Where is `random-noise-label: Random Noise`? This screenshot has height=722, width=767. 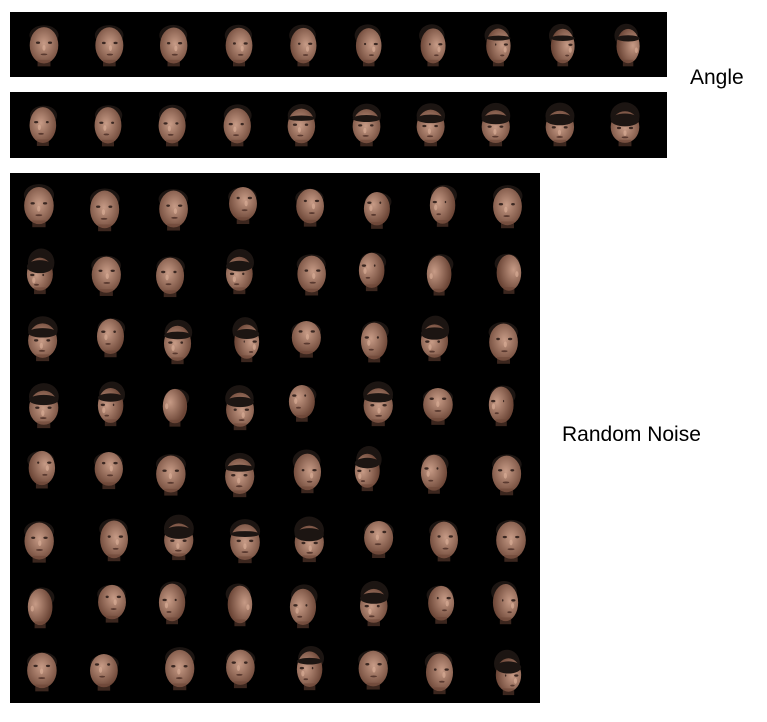 random-noise-label: Random Noise is located at coordinates (631, 434).